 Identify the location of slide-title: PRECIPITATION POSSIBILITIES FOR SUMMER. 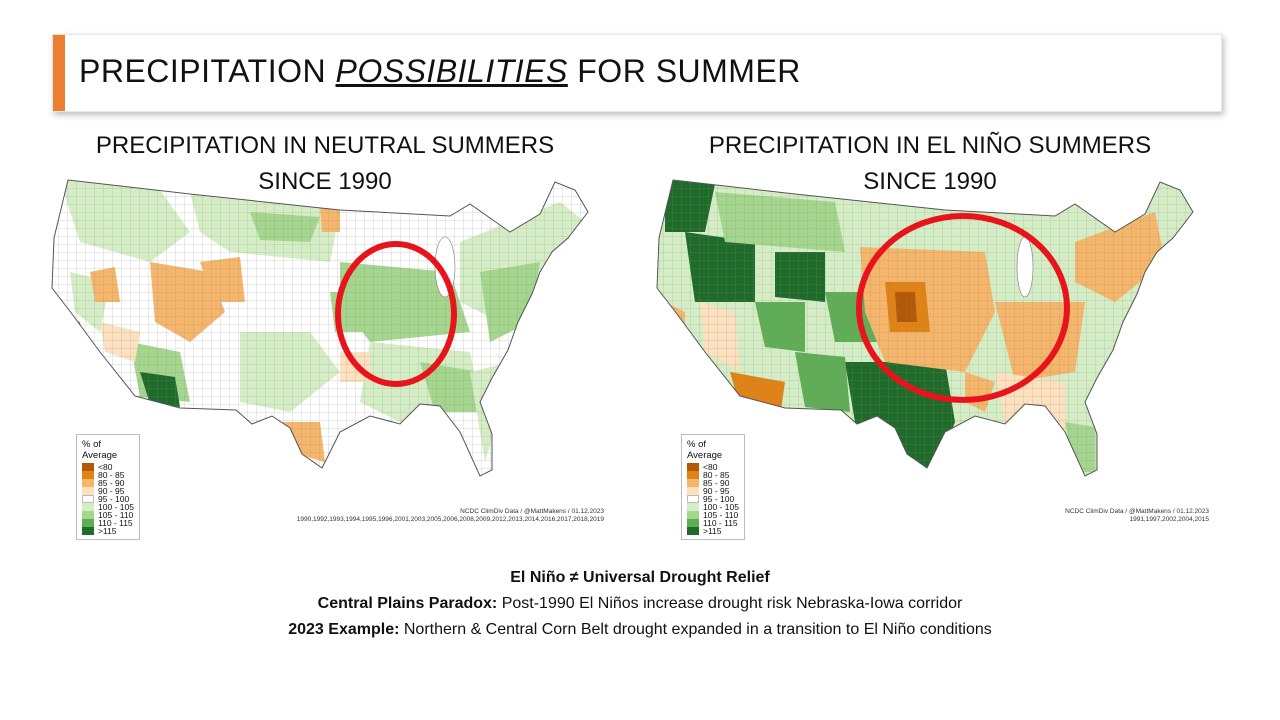
(440, 71).